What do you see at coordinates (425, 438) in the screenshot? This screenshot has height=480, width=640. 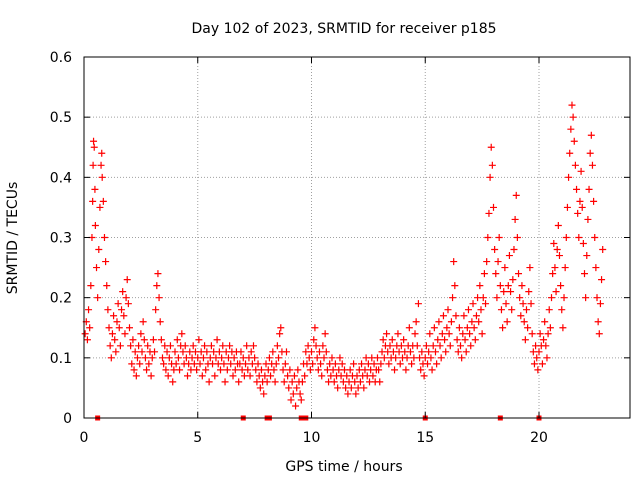 I see `x-tick-label: 15` at bounding box center [425, 438].